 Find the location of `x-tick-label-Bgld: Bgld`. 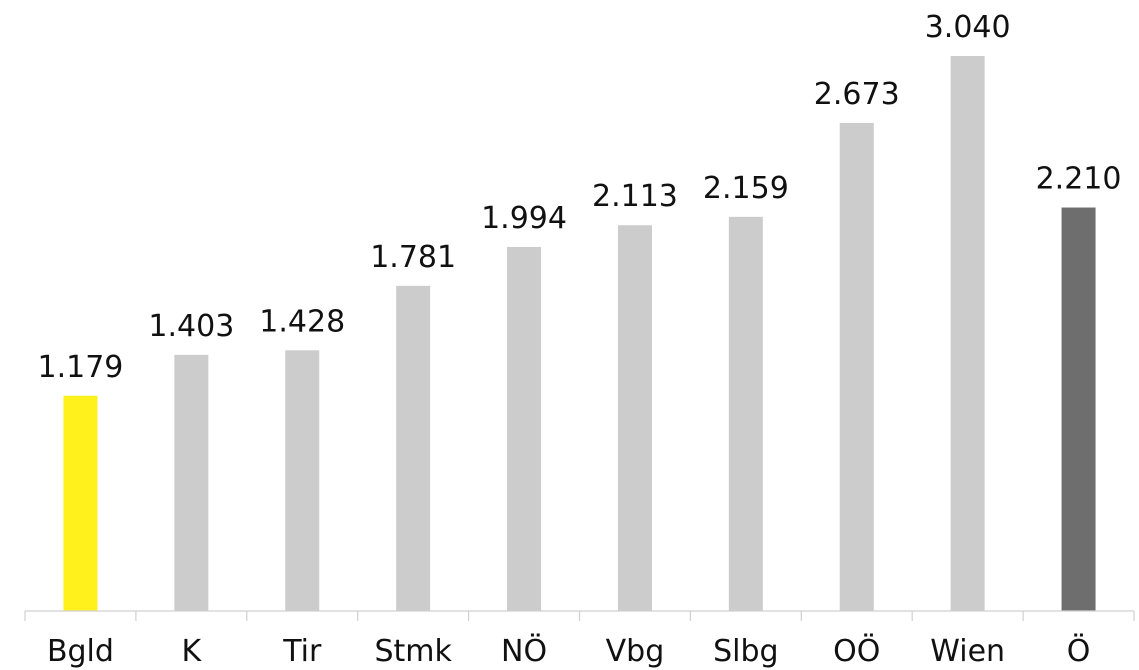

x-tick-label-Bgld: Bgld is located at coordinates (80, 651).